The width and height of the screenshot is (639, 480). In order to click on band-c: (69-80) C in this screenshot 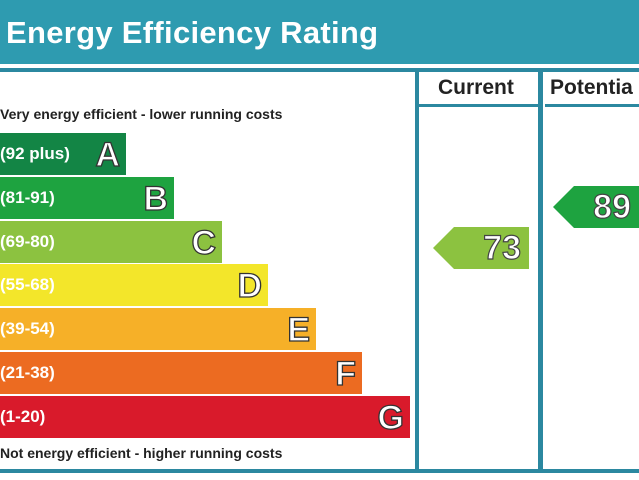, I will do `click(111, 242)`.